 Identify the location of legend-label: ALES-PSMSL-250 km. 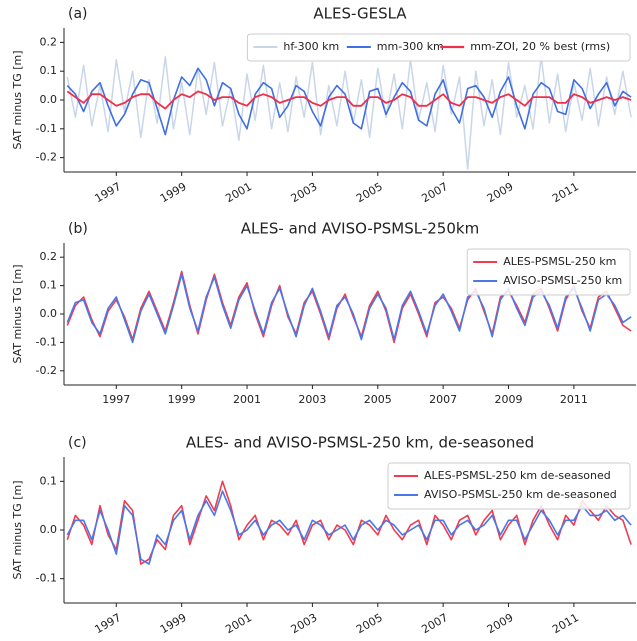
(559, 261).